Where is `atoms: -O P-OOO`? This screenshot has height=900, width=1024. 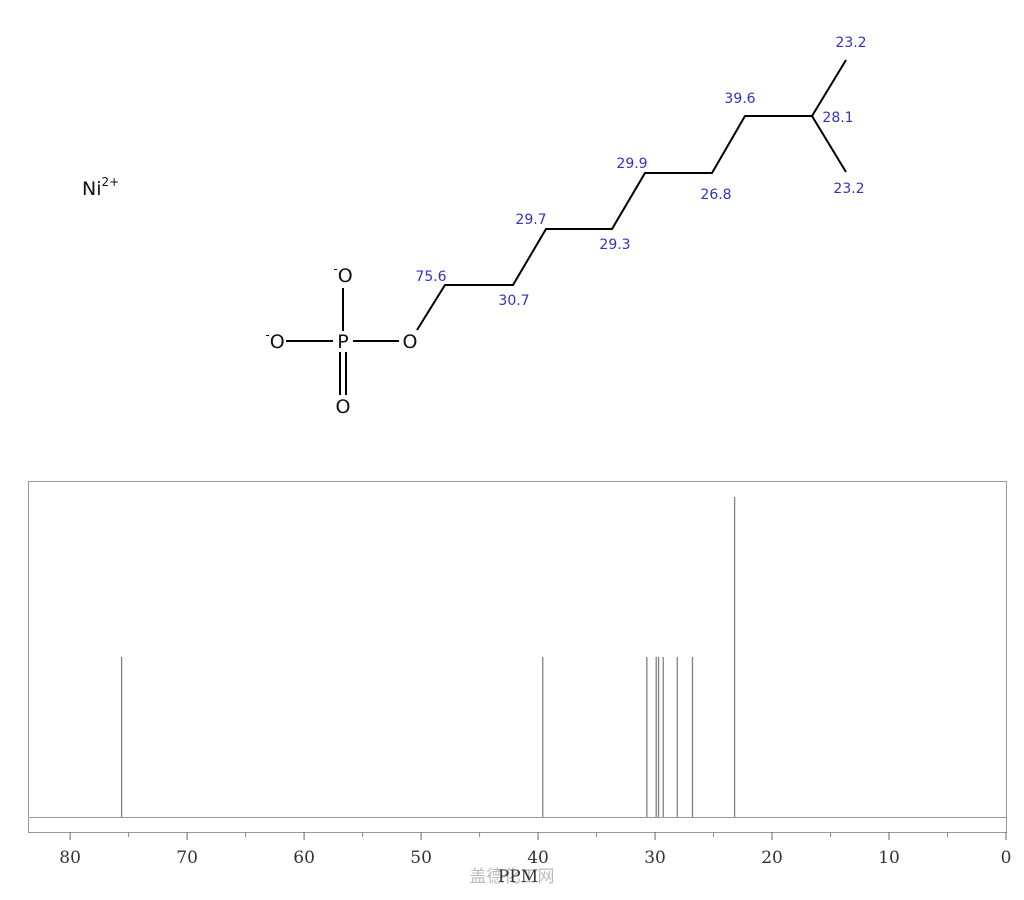 atoms: -O P-OOO is located at coordinates (341, 340).